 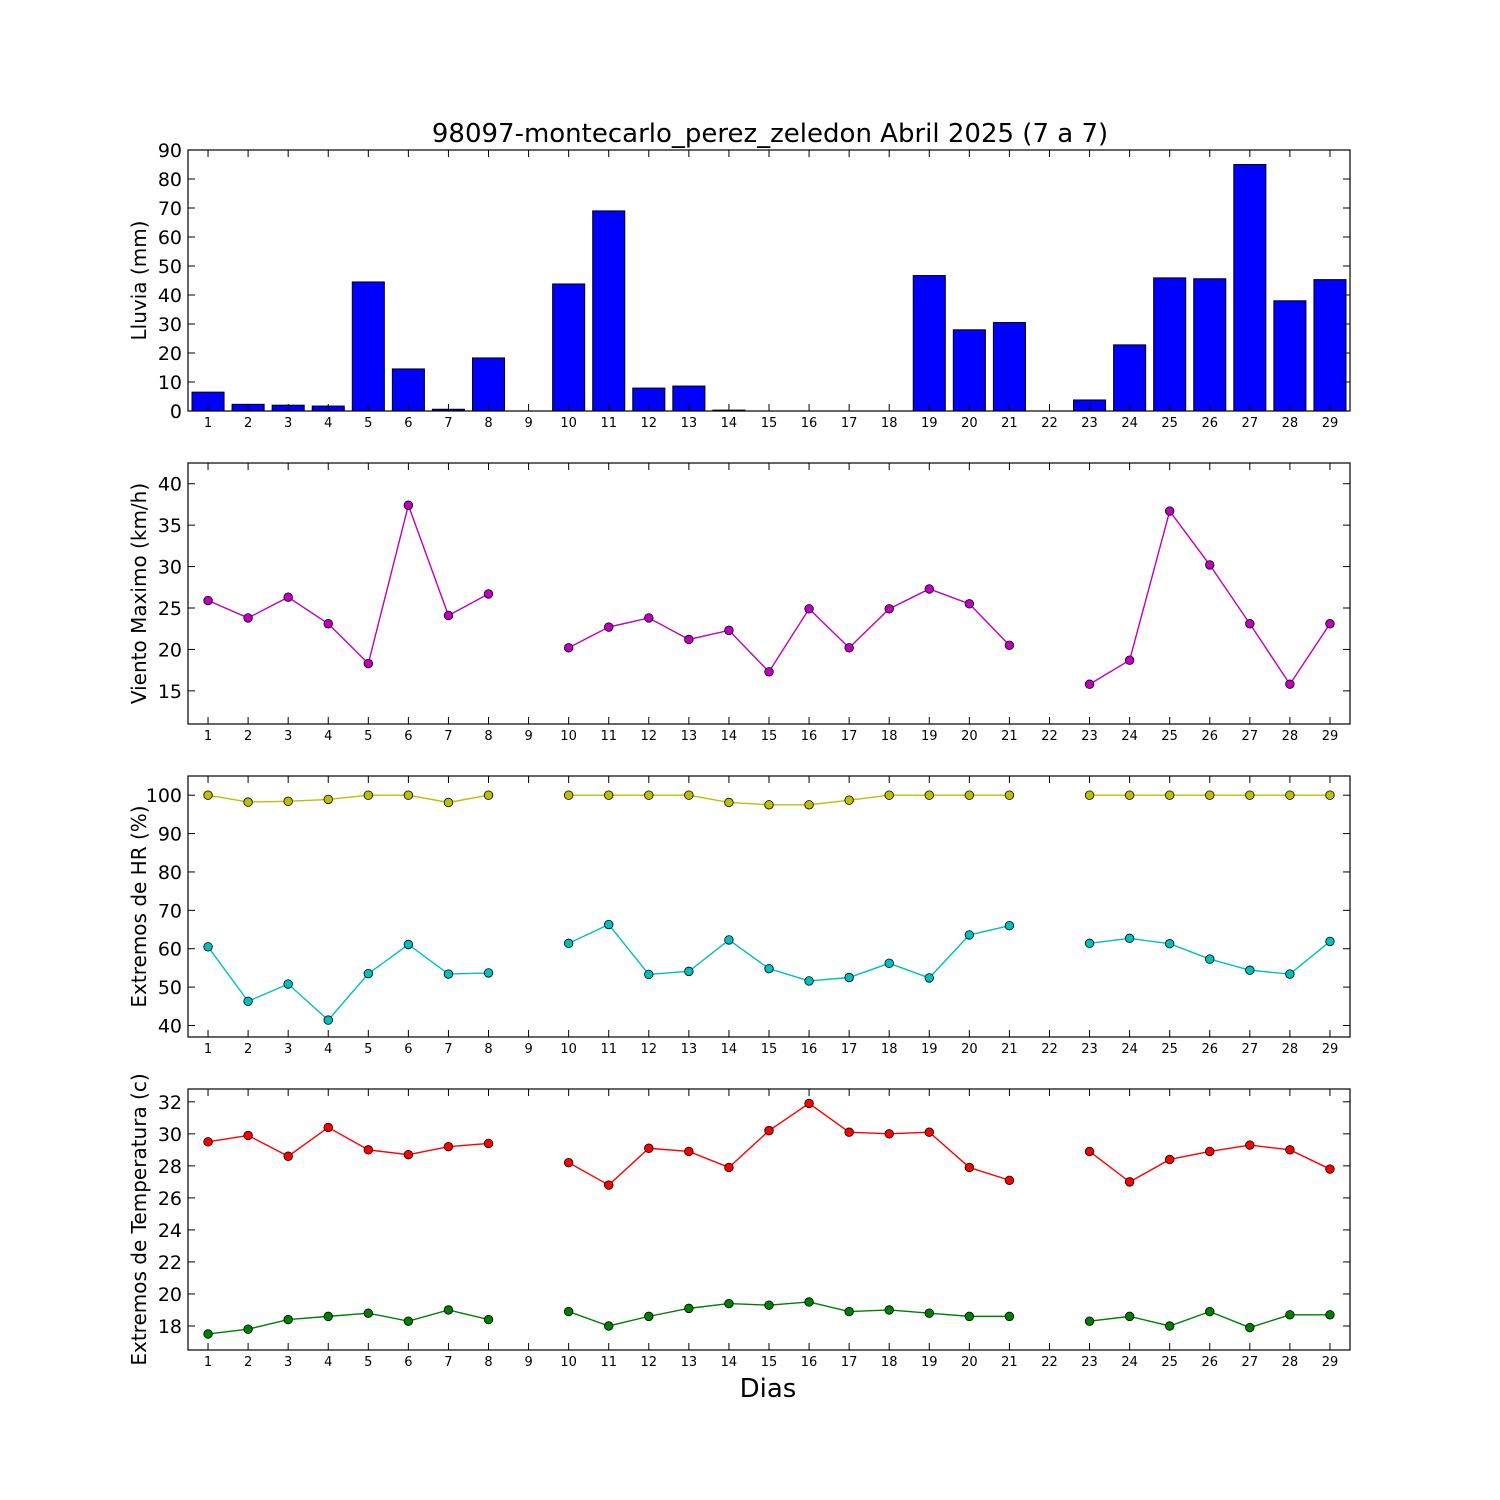 What do you see at coordinates (849, 423) in the screenshot?
I see `x-tick-label: 17` at bounding box center [849, 423].